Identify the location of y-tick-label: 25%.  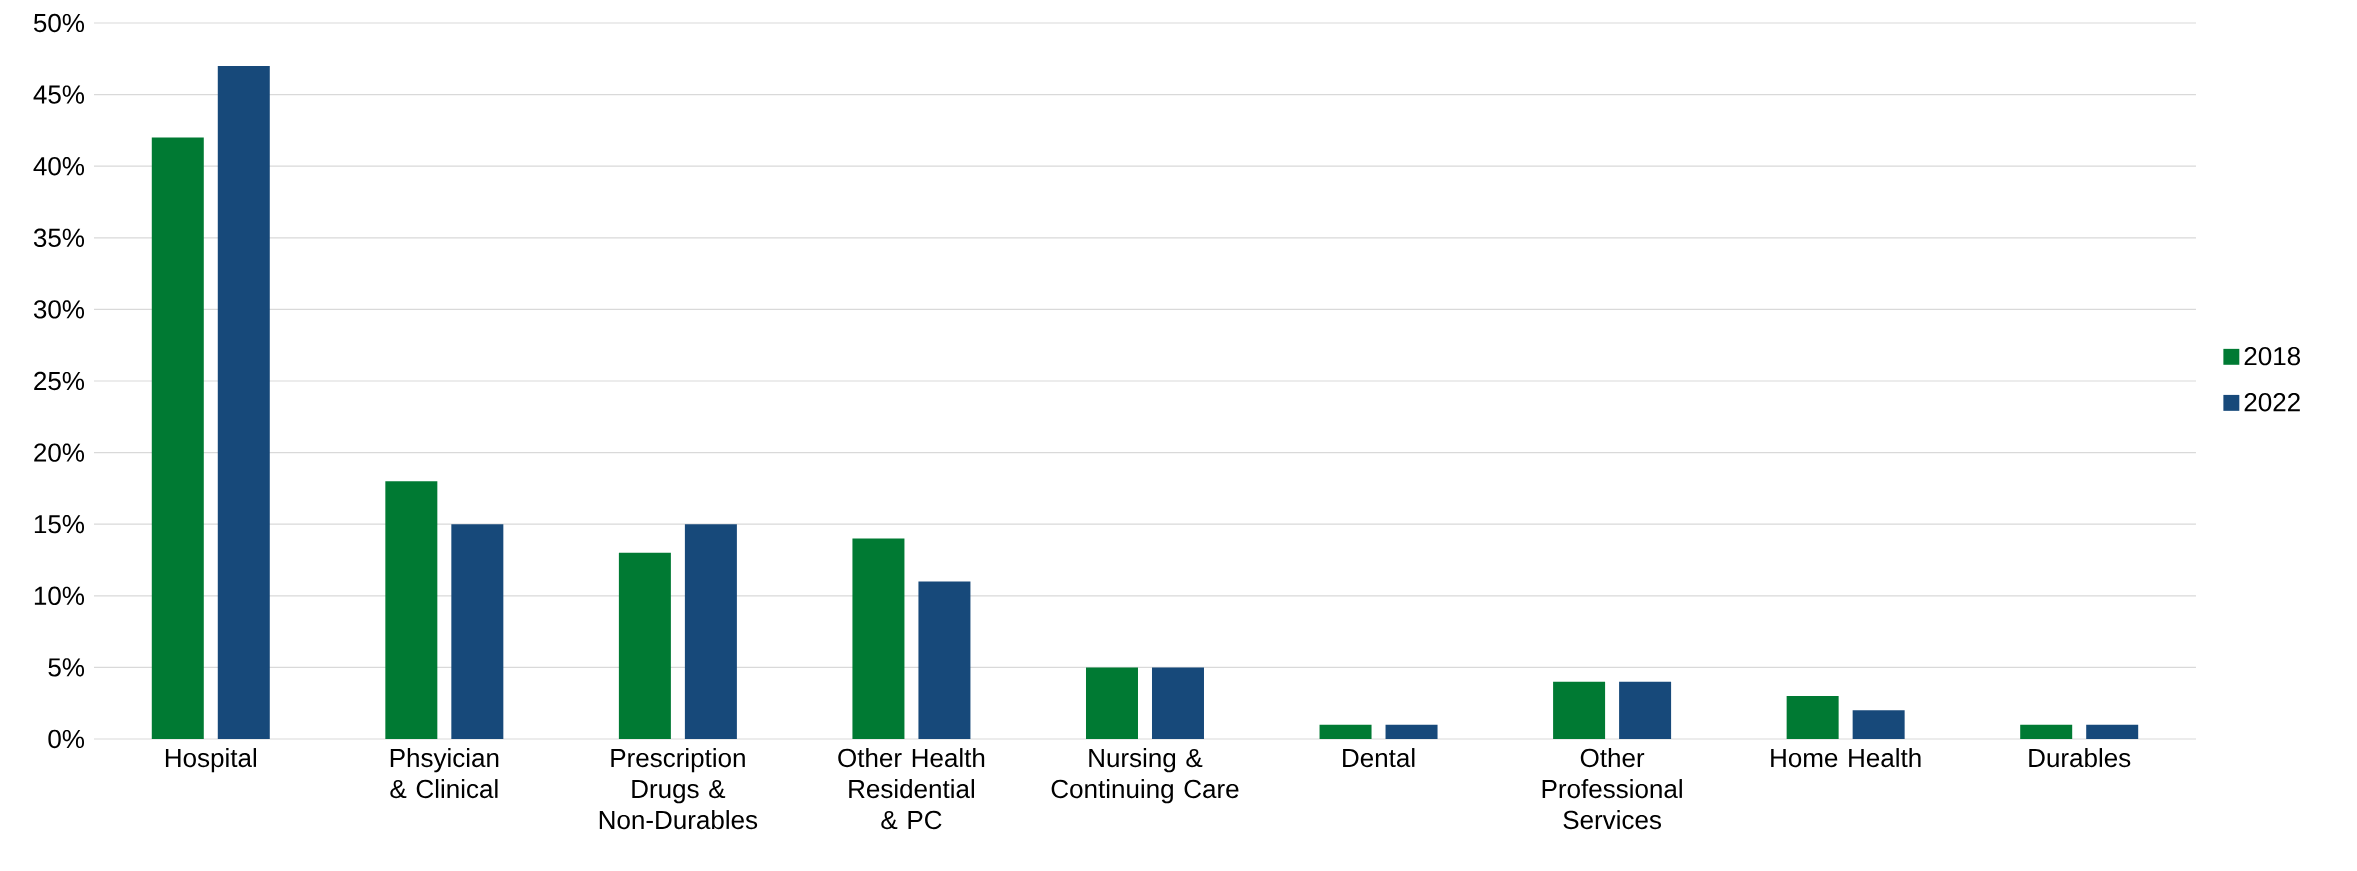
(59, 381).